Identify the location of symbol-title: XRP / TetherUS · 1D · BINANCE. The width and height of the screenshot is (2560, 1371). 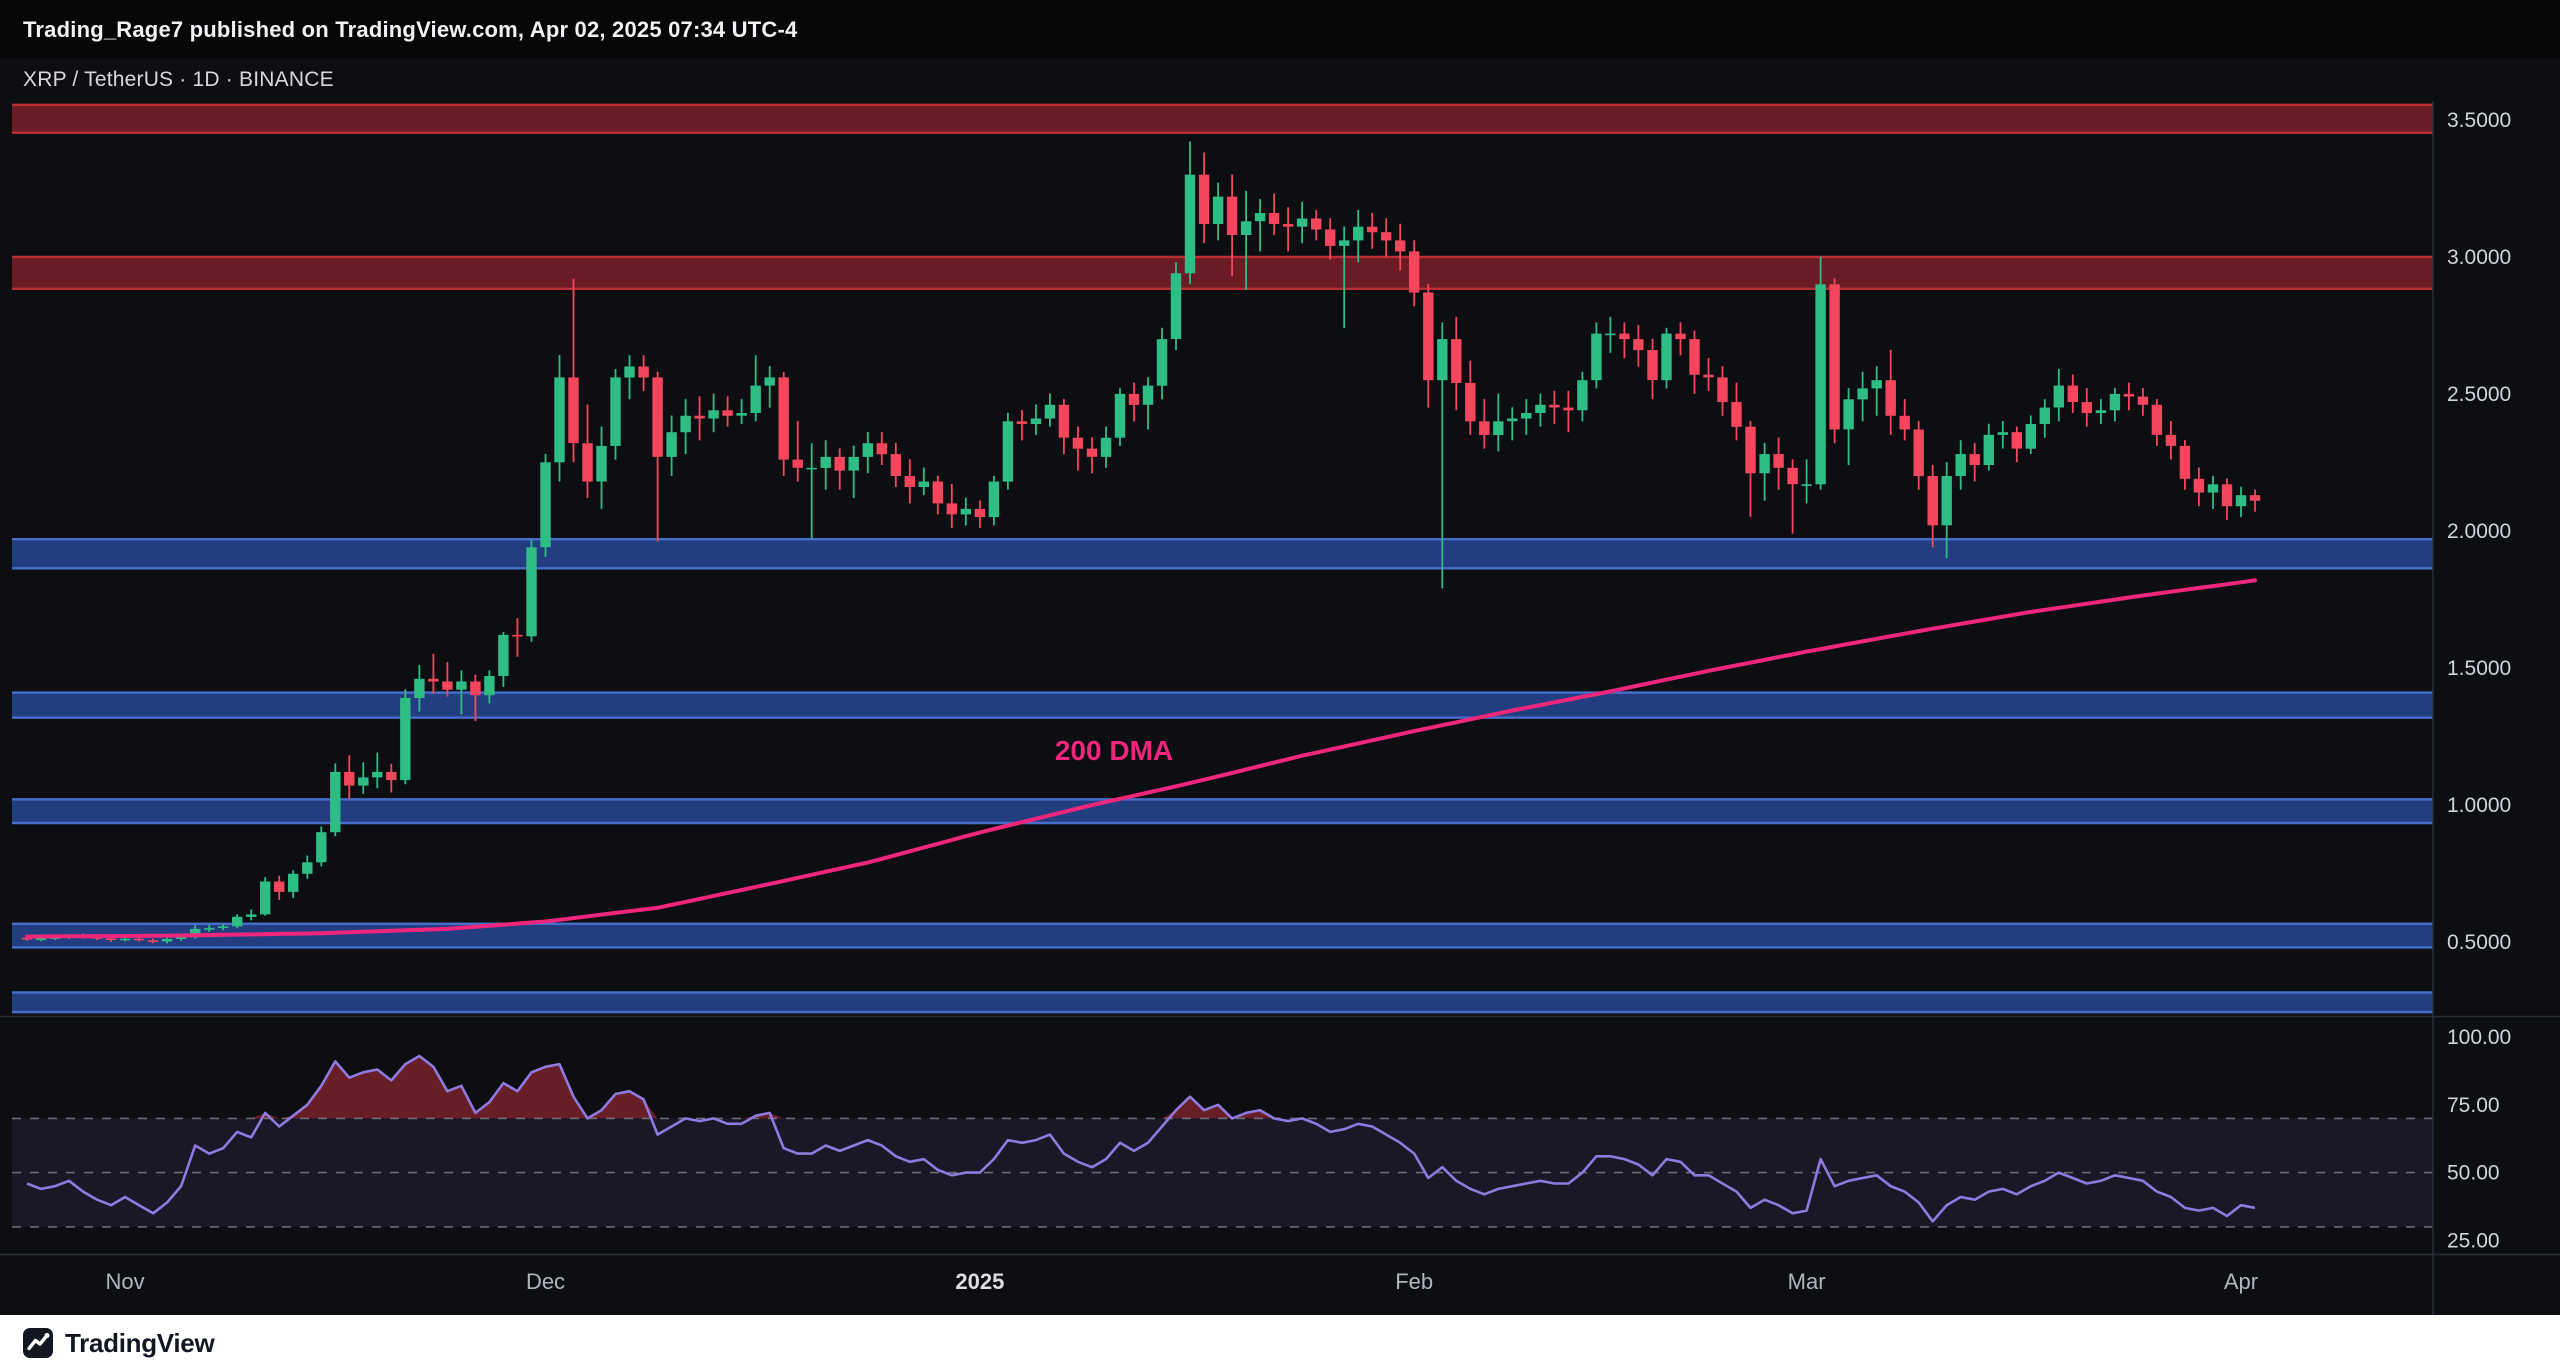
(178, 79).